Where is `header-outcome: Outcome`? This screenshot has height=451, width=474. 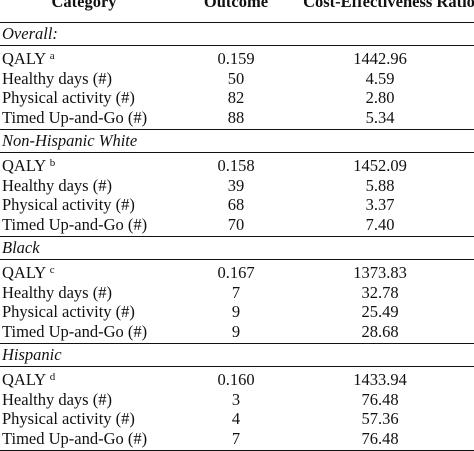 header-outcome: Outcome is located at coordinates (236, 5).